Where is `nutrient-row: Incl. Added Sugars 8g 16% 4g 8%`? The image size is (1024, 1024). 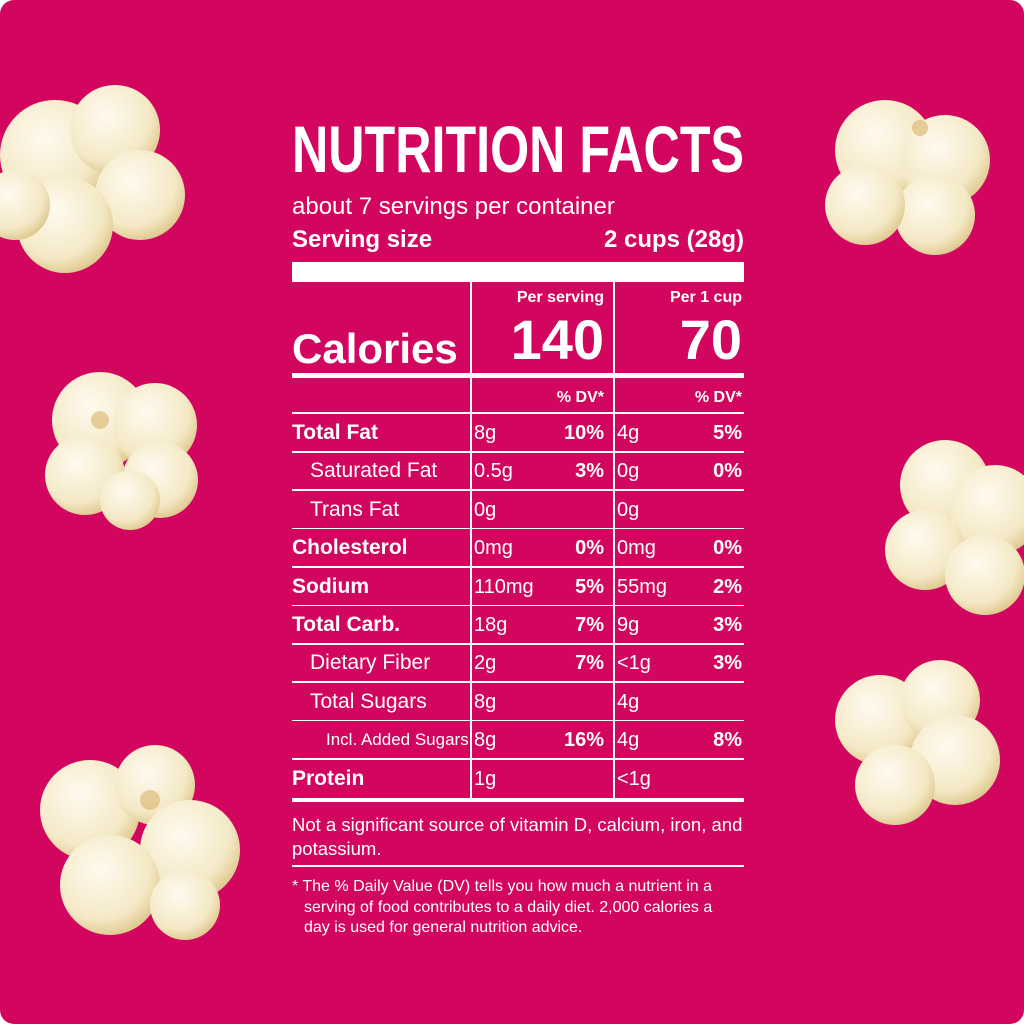 nutrient-row: Incl. Added Sugars 8g 16% 4g 8% is located at coordinates (518, 740).